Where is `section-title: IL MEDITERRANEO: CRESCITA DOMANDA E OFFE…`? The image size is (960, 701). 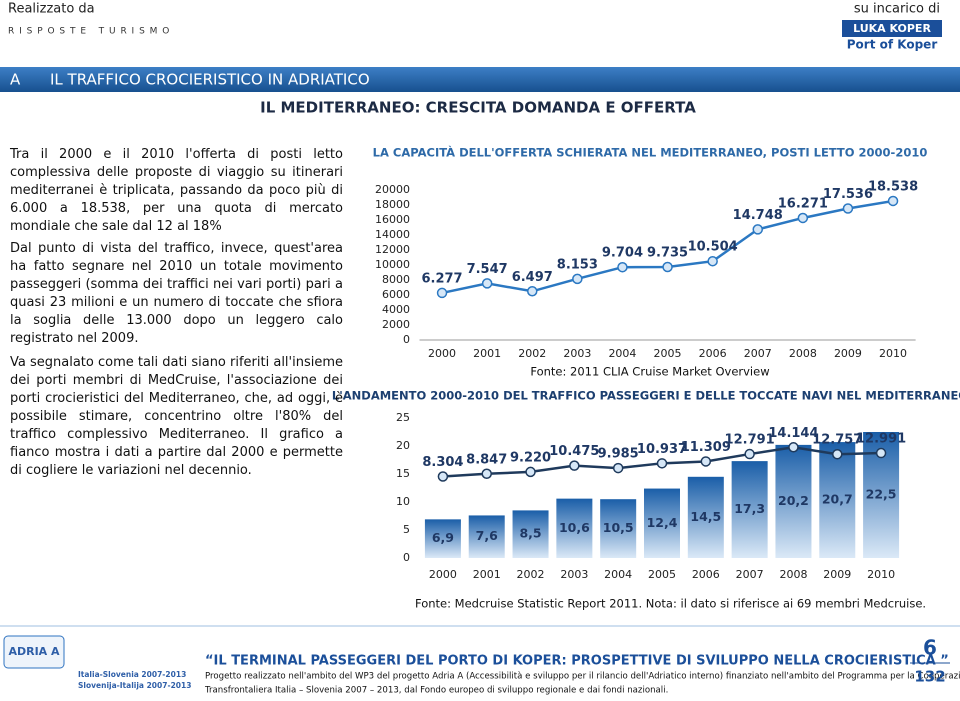
section-title: IL MEDITERRANEO: CRESCITA DOMANDA E OFFE… is located at coordinates (478, 108).